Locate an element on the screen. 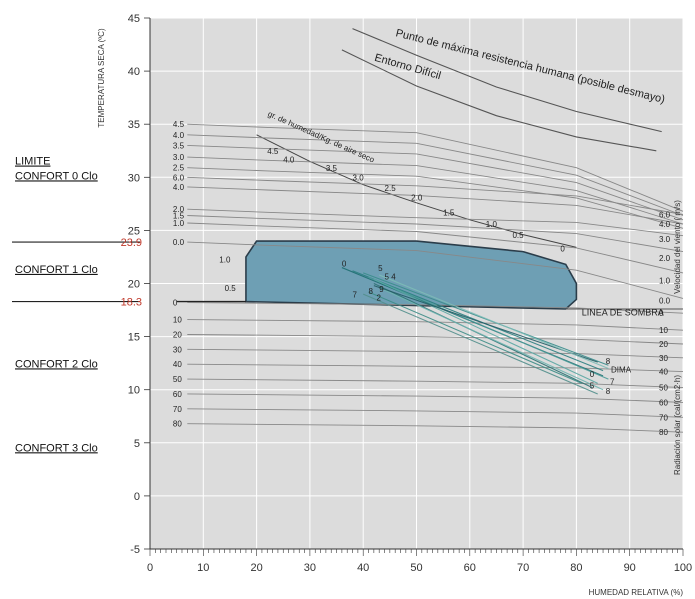  wind-right-label: 3.0 is located at coordinates (665, 239).